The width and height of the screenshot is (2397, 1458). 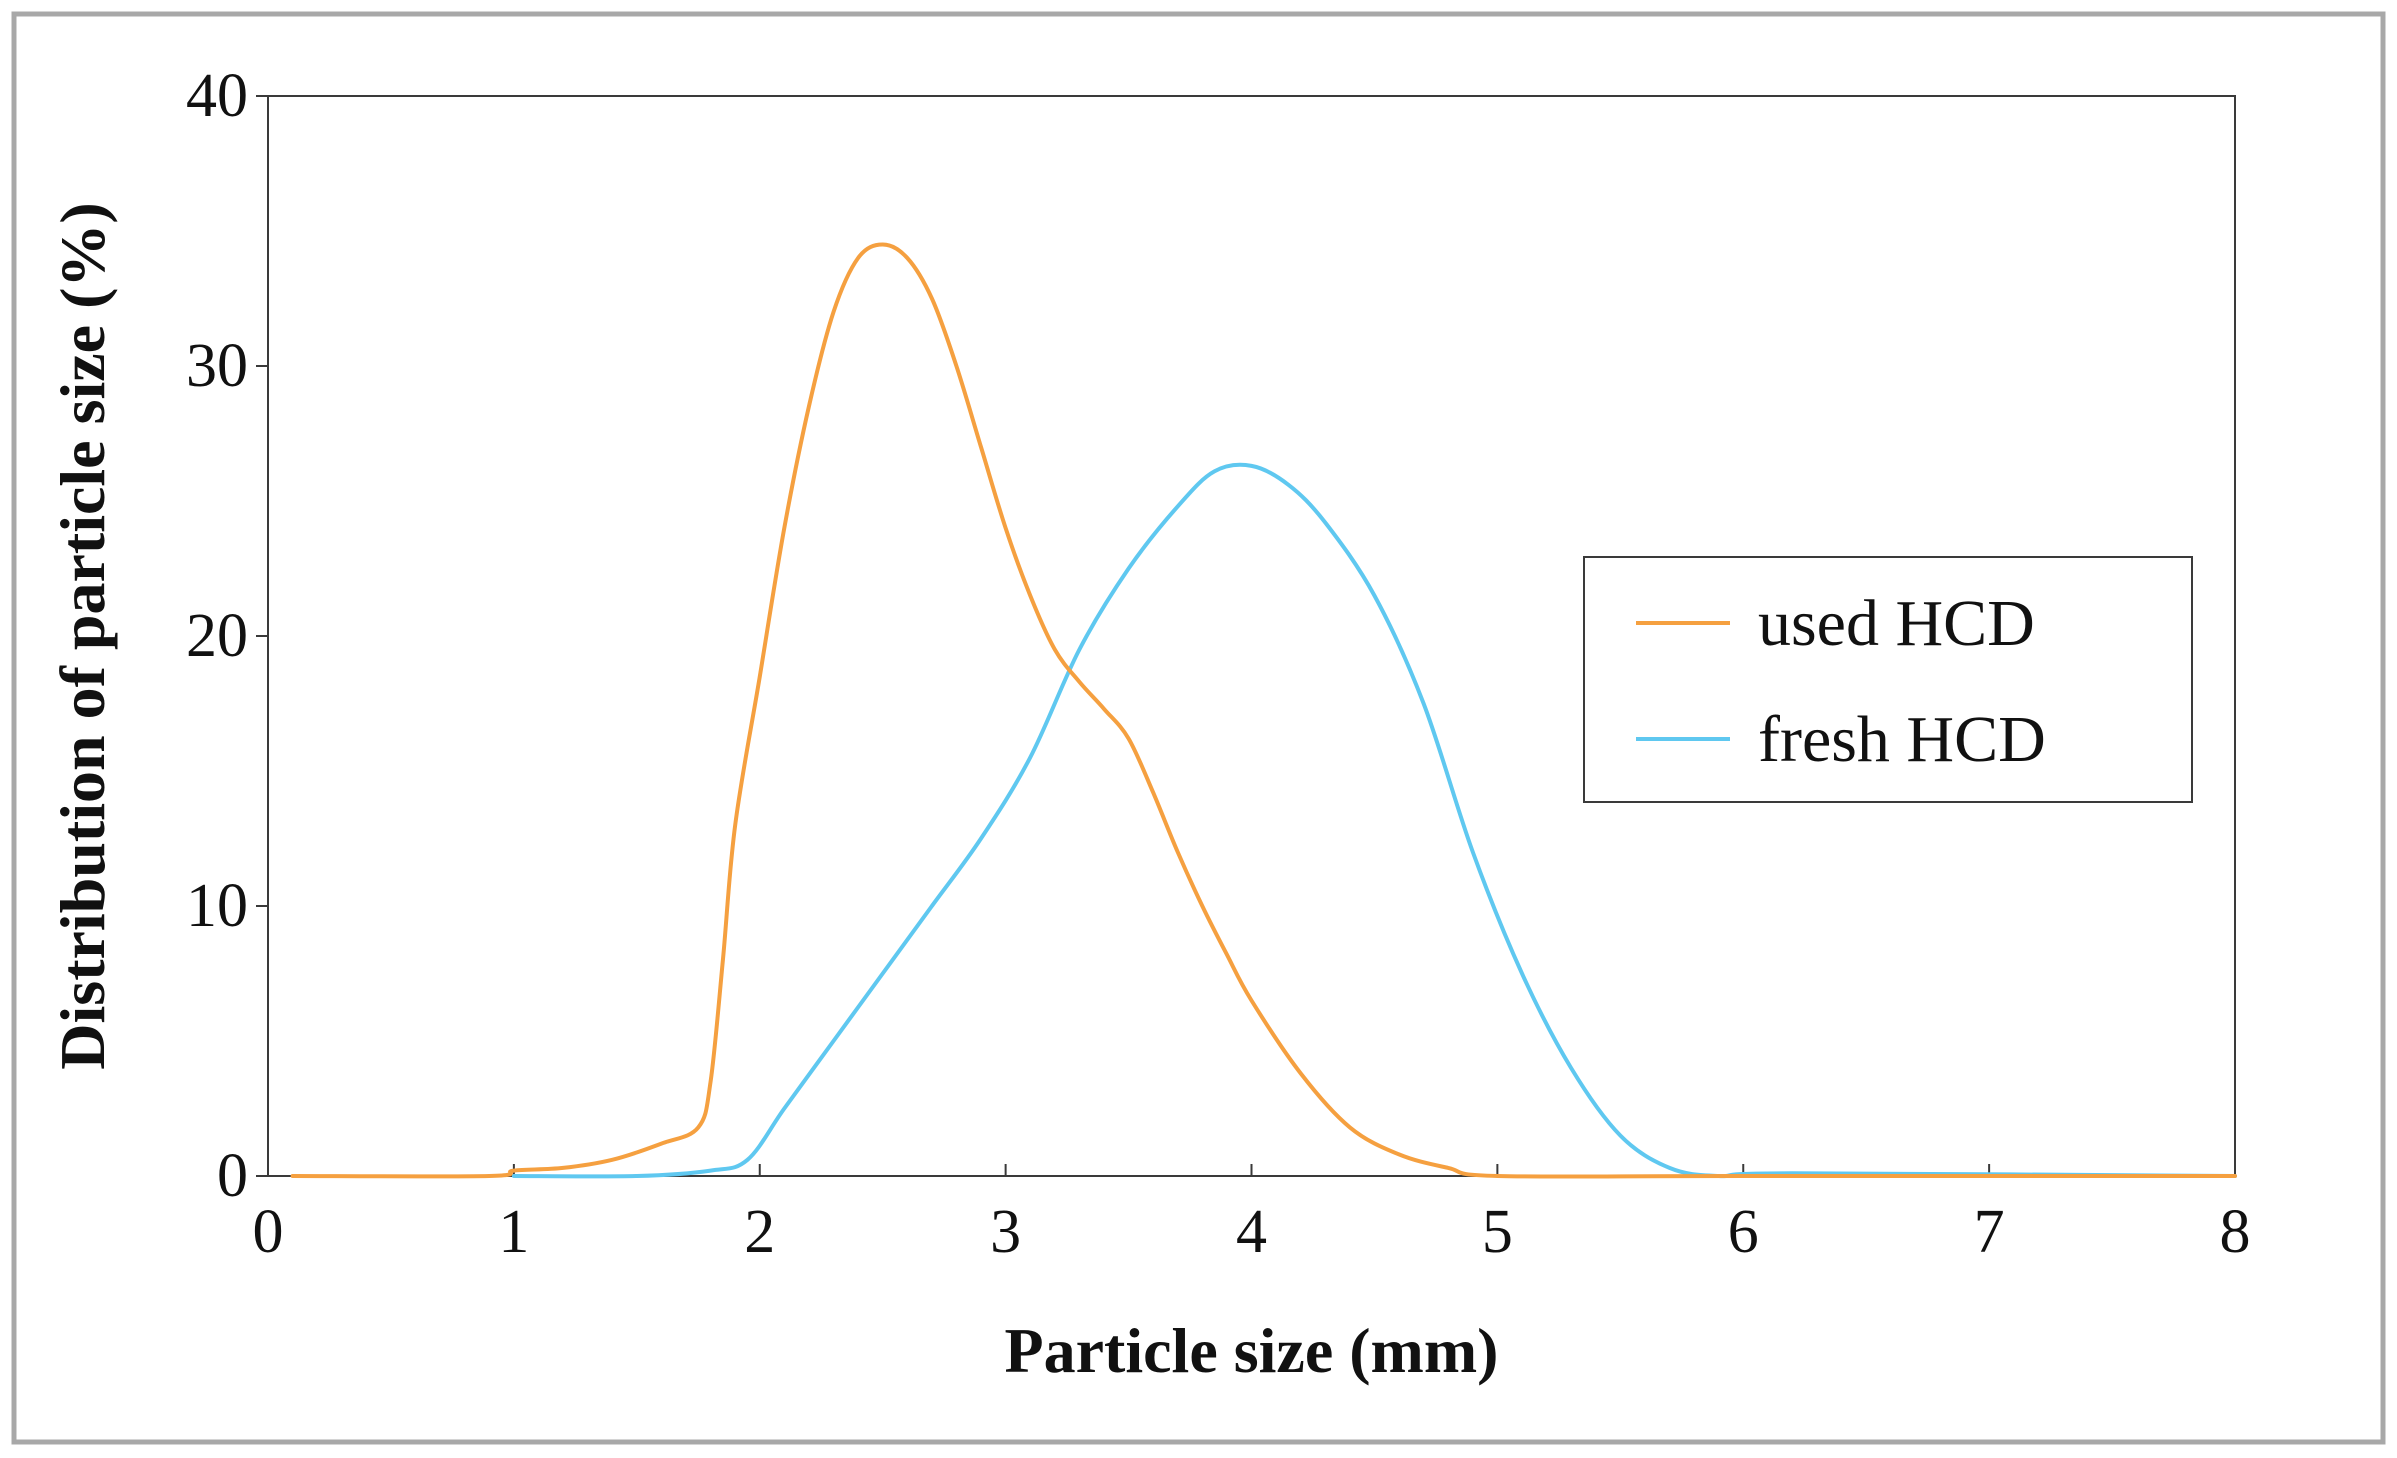 What do you see at coordinates (1902, 739) in the screenshot?
I see `legend-label-fresh-hcd: fresh HCD` at bounding box center [1902, 739].